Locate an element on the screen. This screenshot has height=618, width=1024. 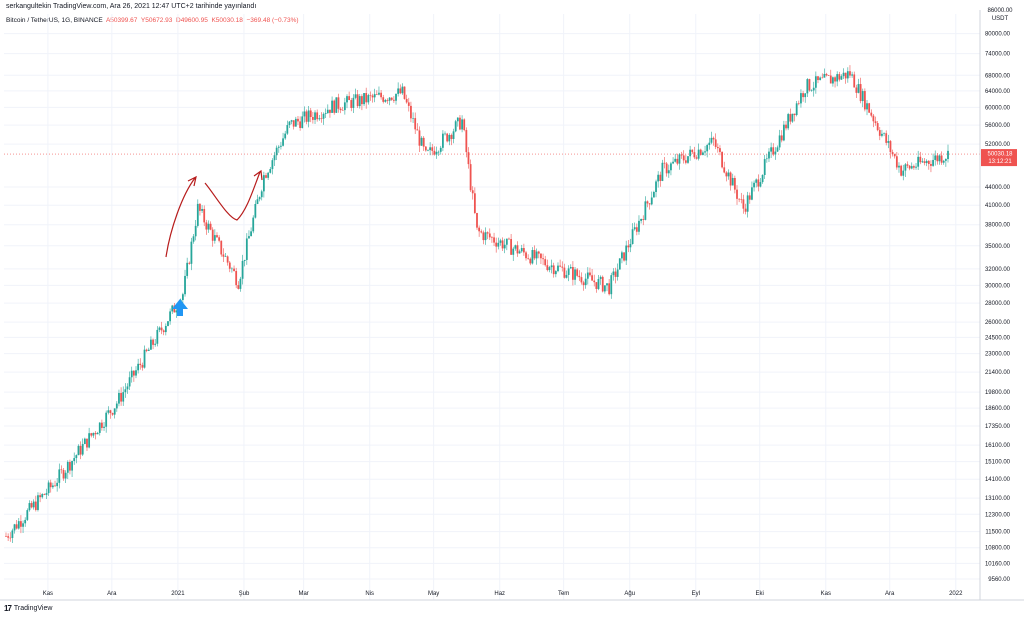
price-tick-label: 30000.00 is located at coordinates (998, 286).